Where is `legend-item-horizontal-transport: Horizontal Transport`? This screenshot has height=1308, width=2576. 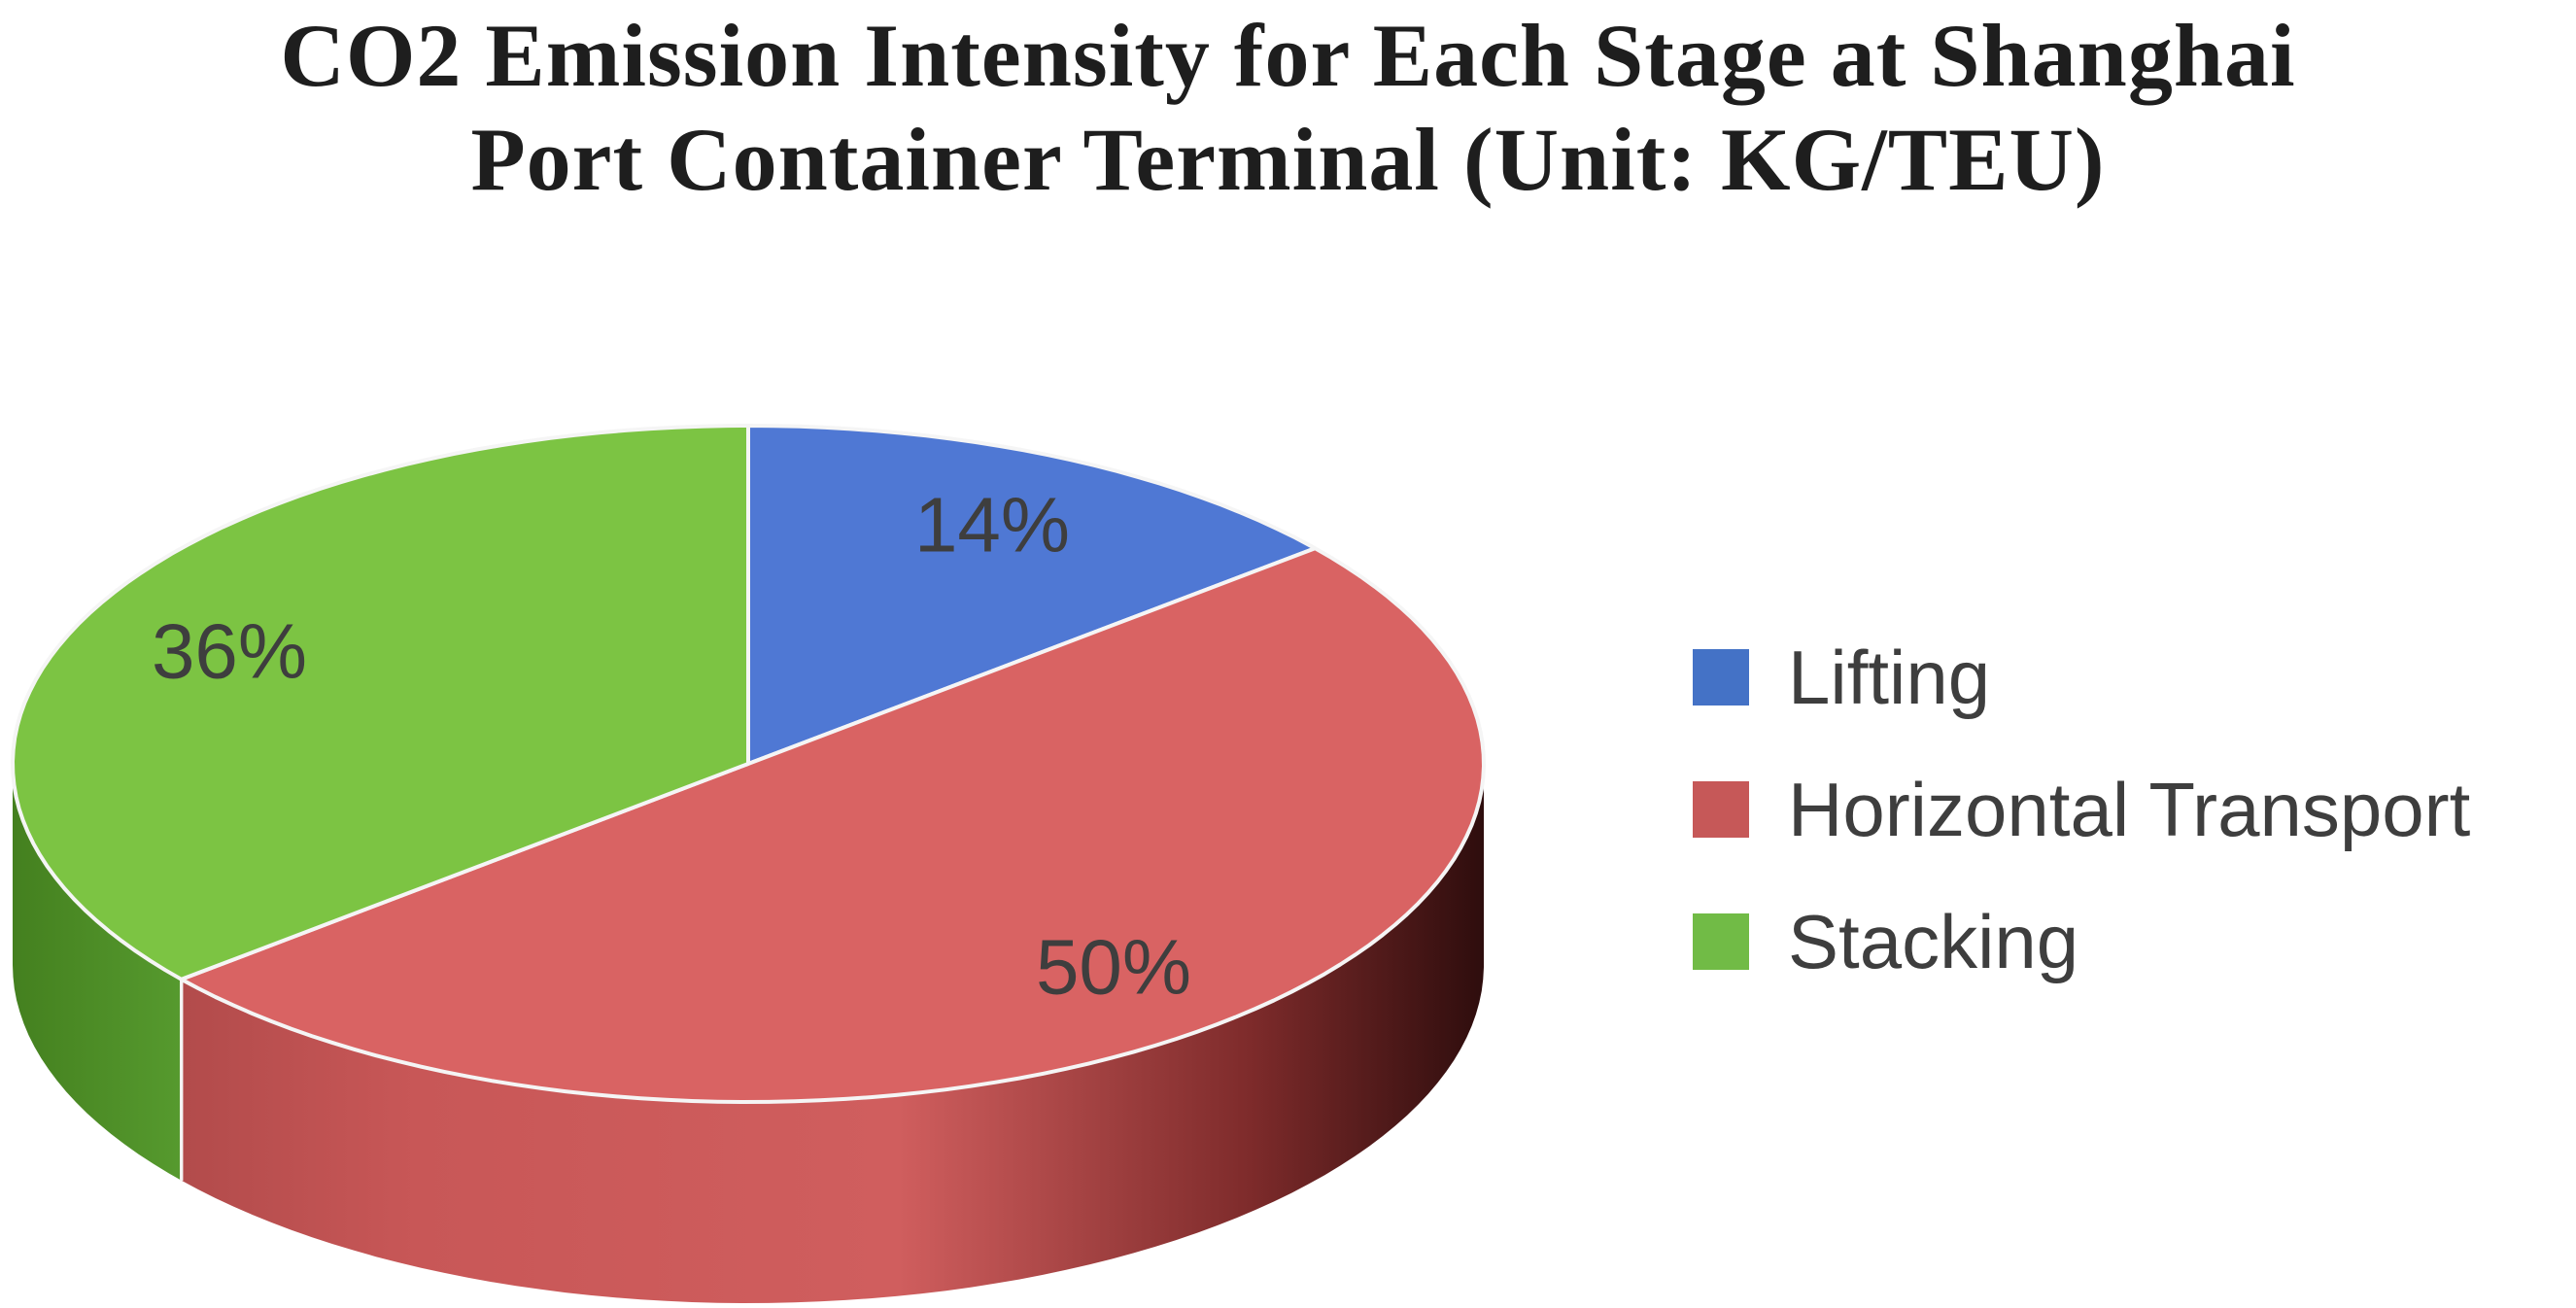
legend-item-horizontal-transport: Horizontal Transport is located at coordinates (2082, 809).